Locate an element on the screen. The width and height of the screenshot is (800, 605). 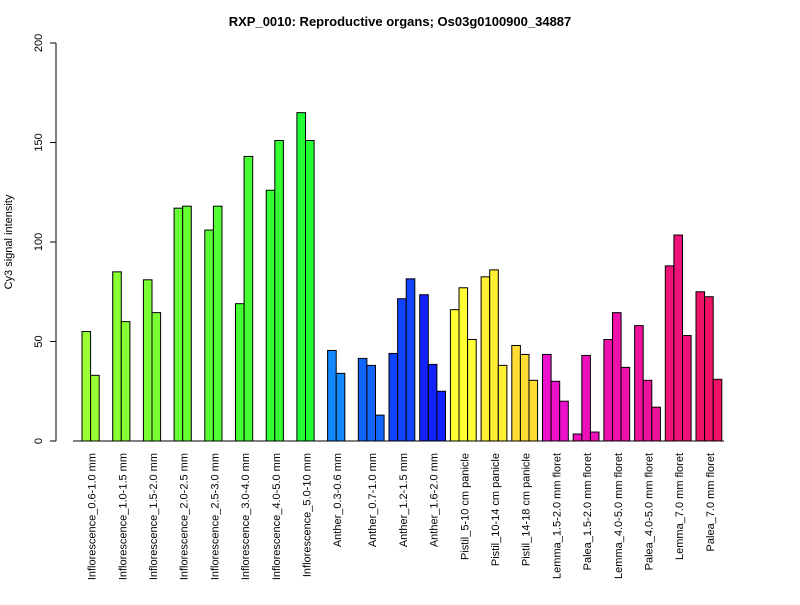
category-label: Inflorescence_5.0-10 mm is located at coordinates (308, 515).